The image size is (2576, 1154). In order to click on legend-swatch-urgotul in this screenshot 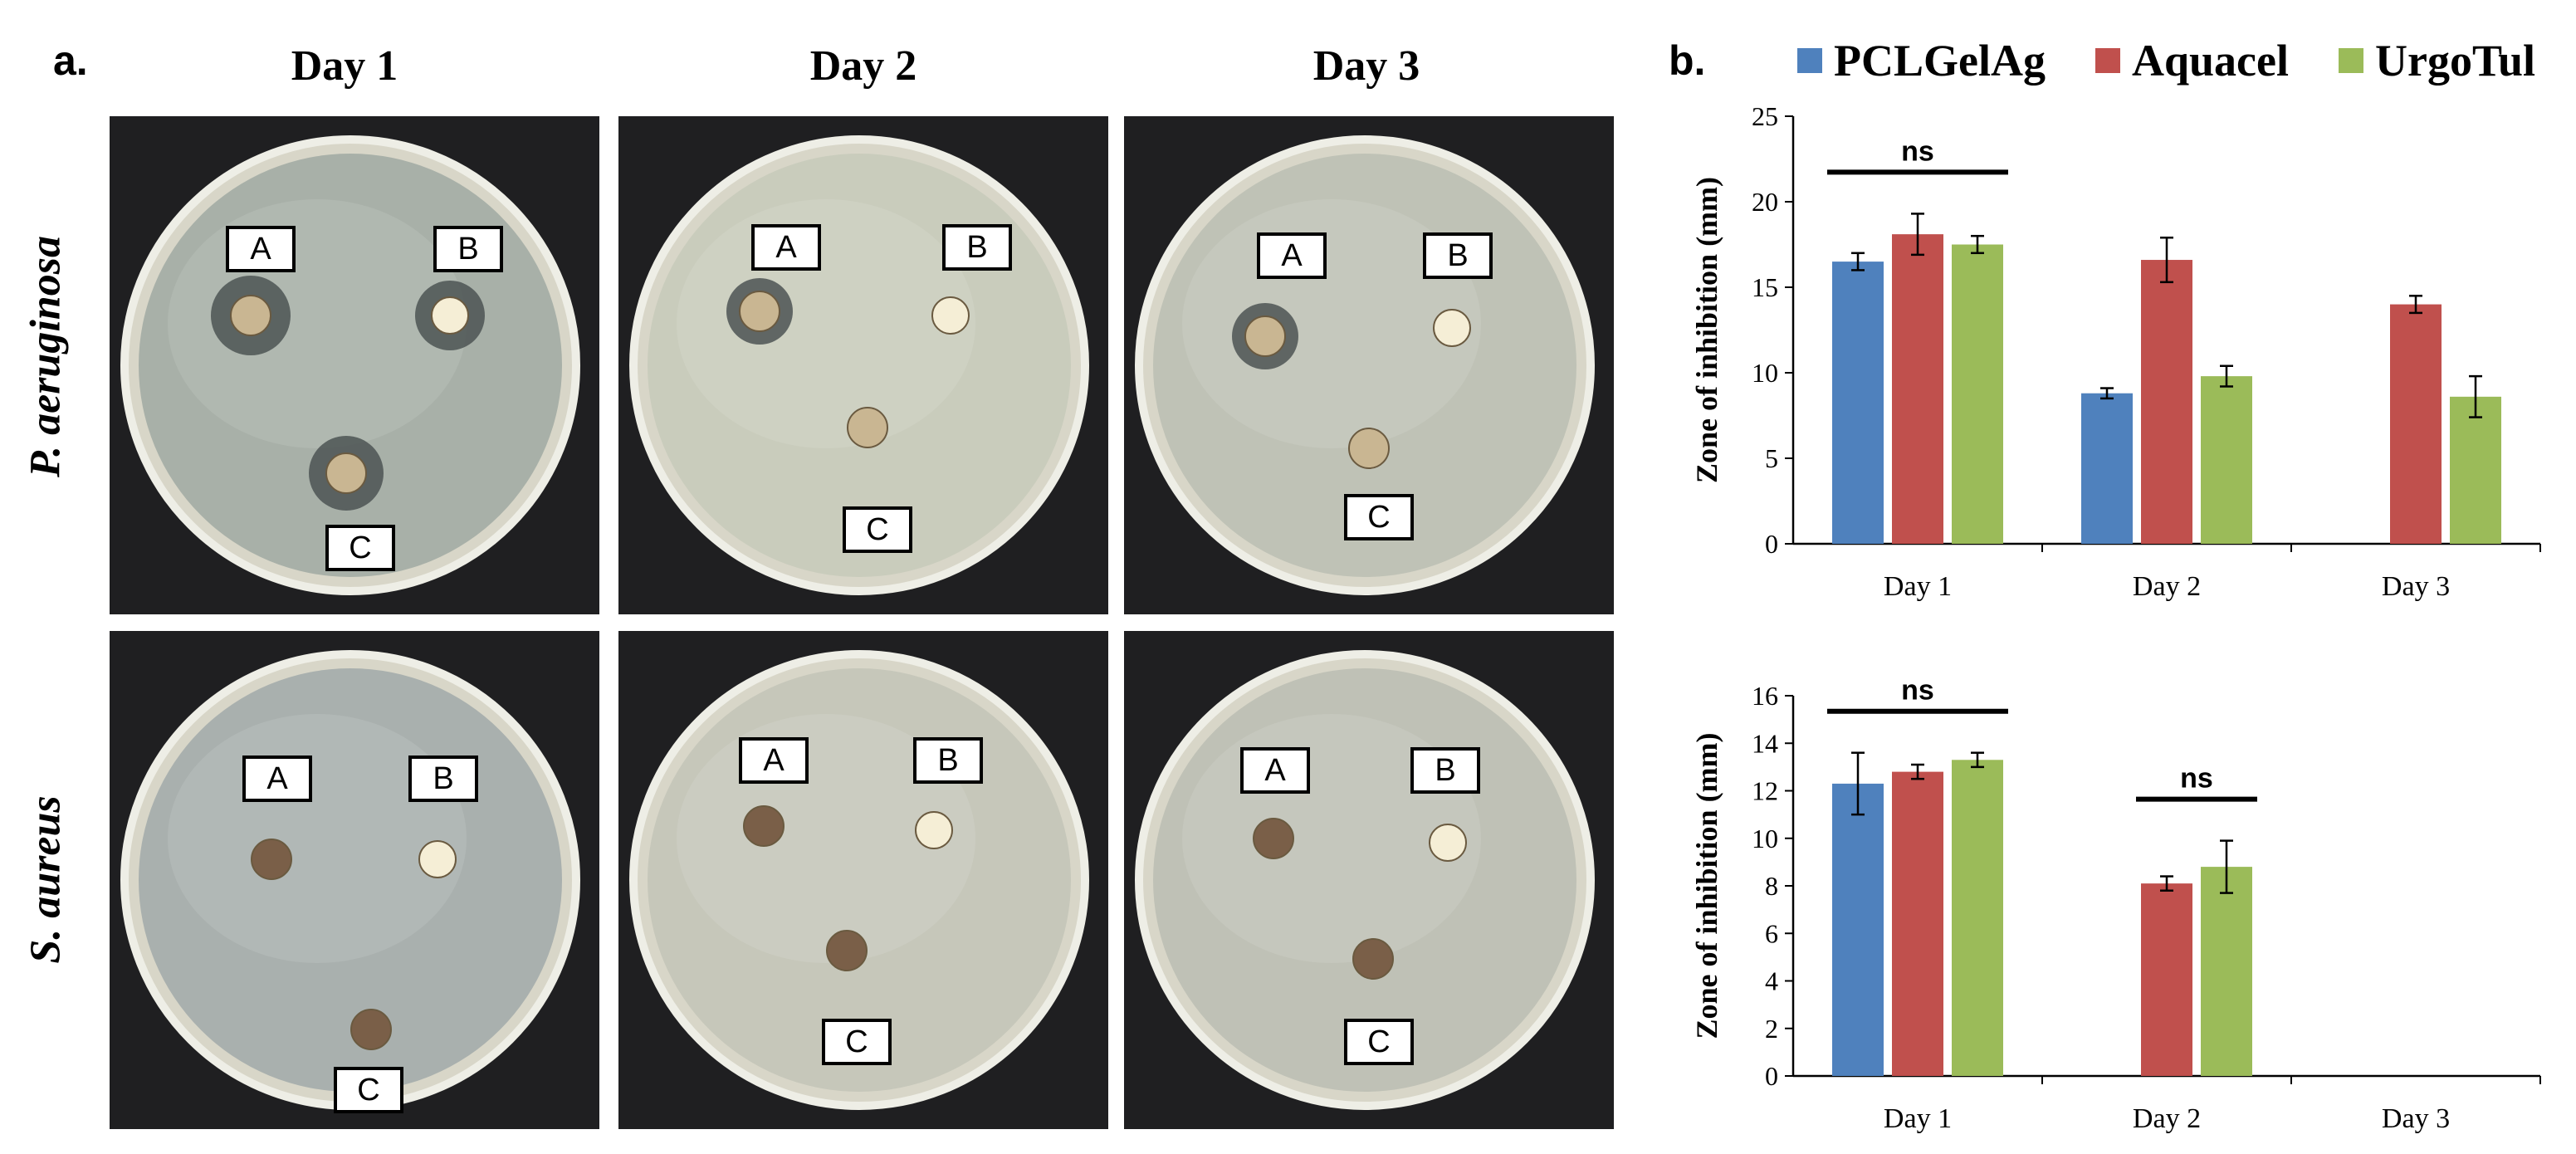, I will do `click(2350, 61)`.